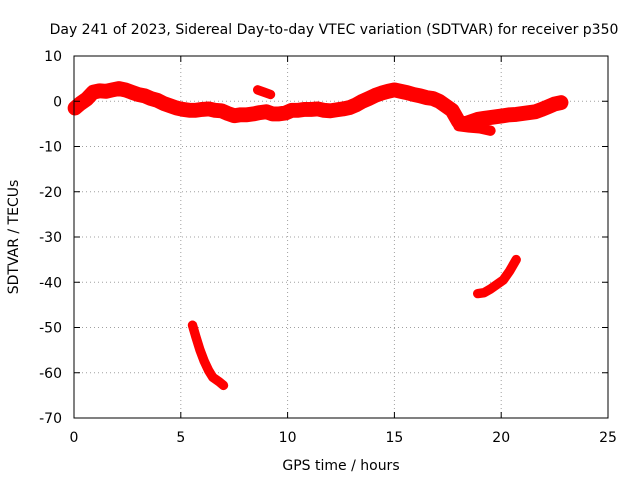 The image size is (640, 480). Describe the element at coordinates (50, 283) in the screenshot. I see `y-tick-label: -40` at that location.